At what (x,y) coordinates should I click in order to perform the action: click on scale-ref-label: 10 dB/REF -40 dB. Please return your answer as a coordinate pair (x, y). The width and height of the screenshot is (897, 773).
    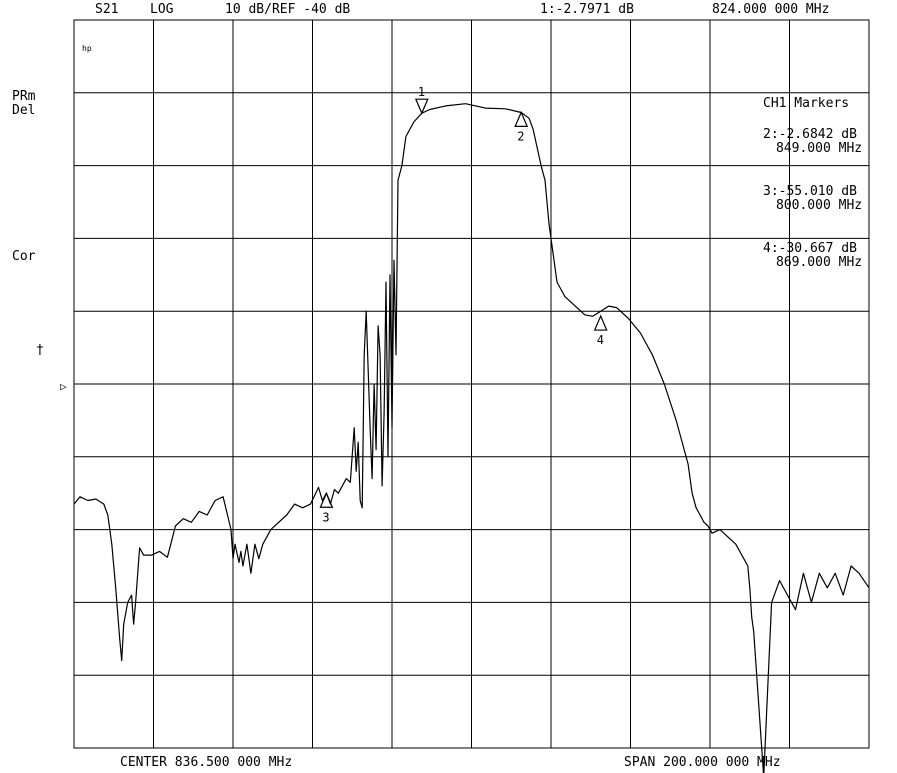
    Looking at the image, I should click on (288, 9).